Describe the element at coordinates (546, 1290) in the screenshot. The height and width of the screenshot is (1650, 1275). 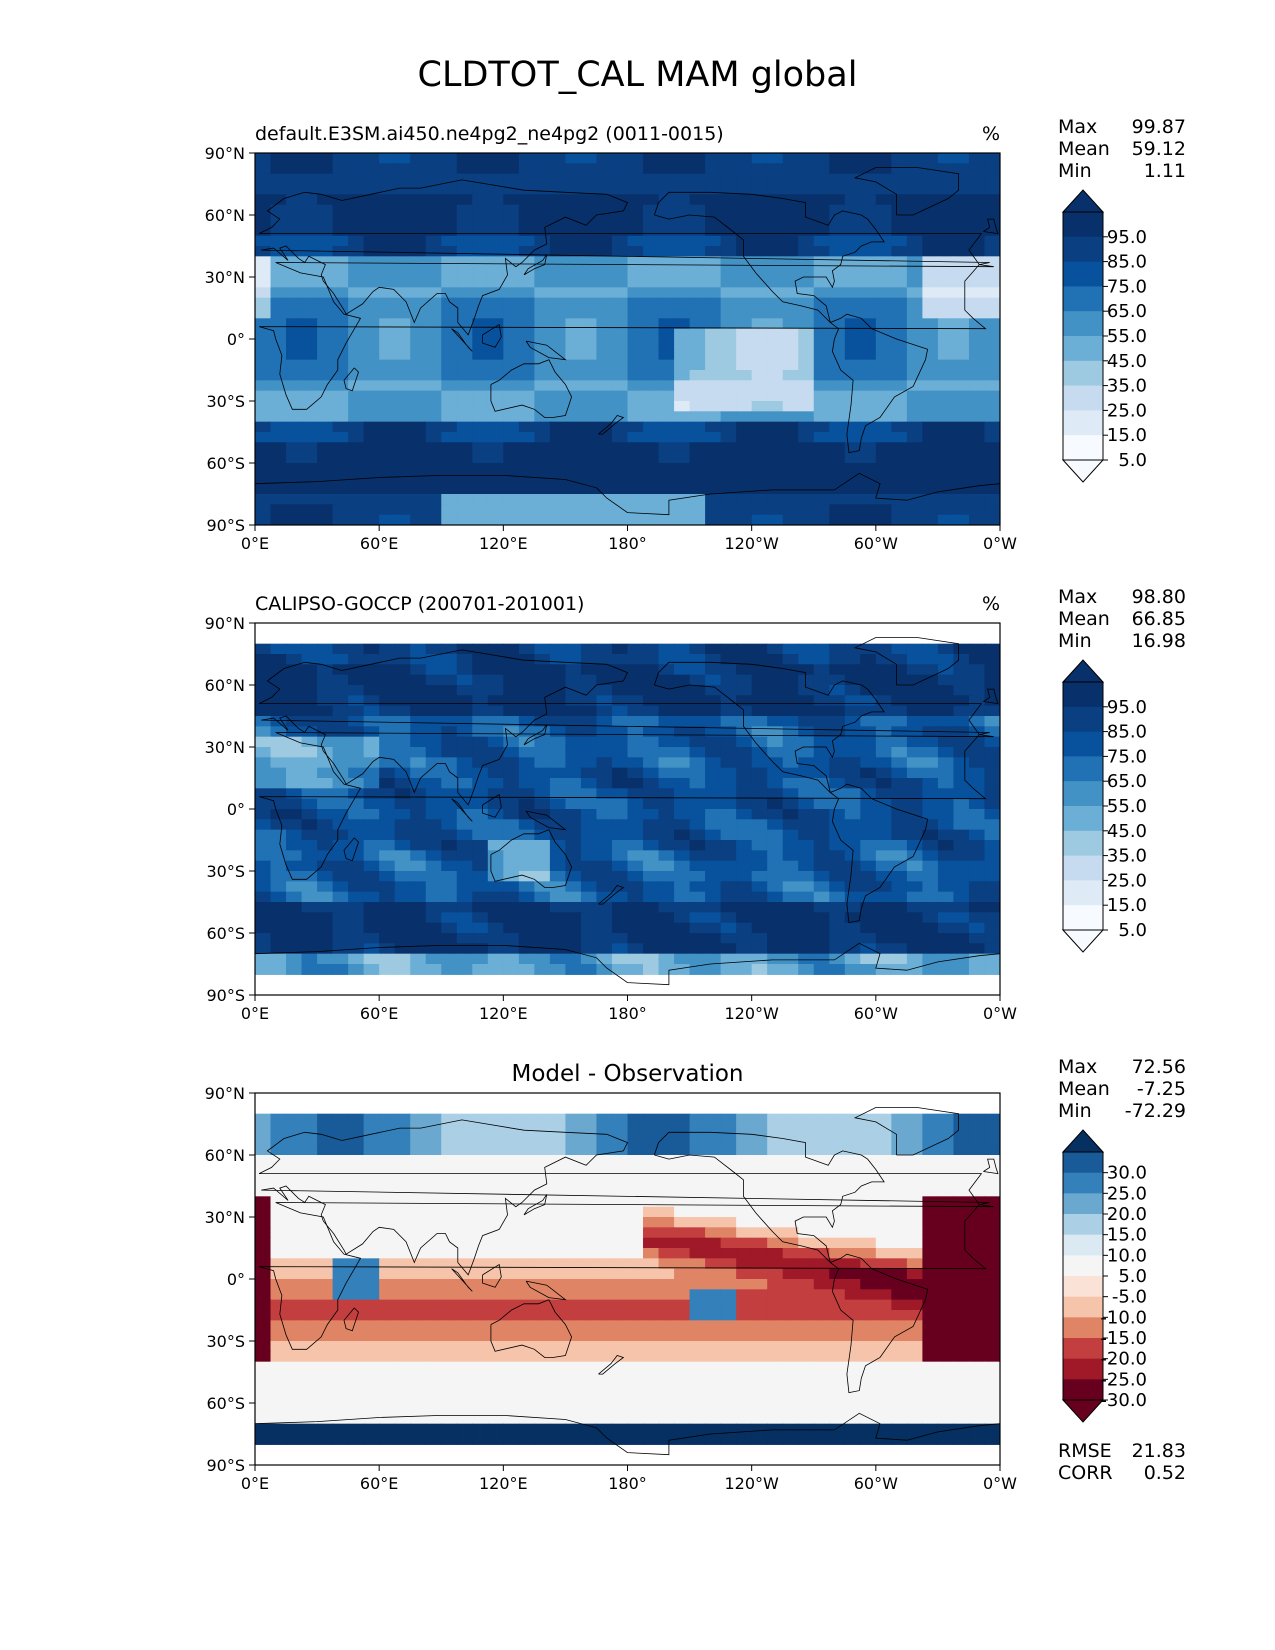
I see `coastline-path` at that location.